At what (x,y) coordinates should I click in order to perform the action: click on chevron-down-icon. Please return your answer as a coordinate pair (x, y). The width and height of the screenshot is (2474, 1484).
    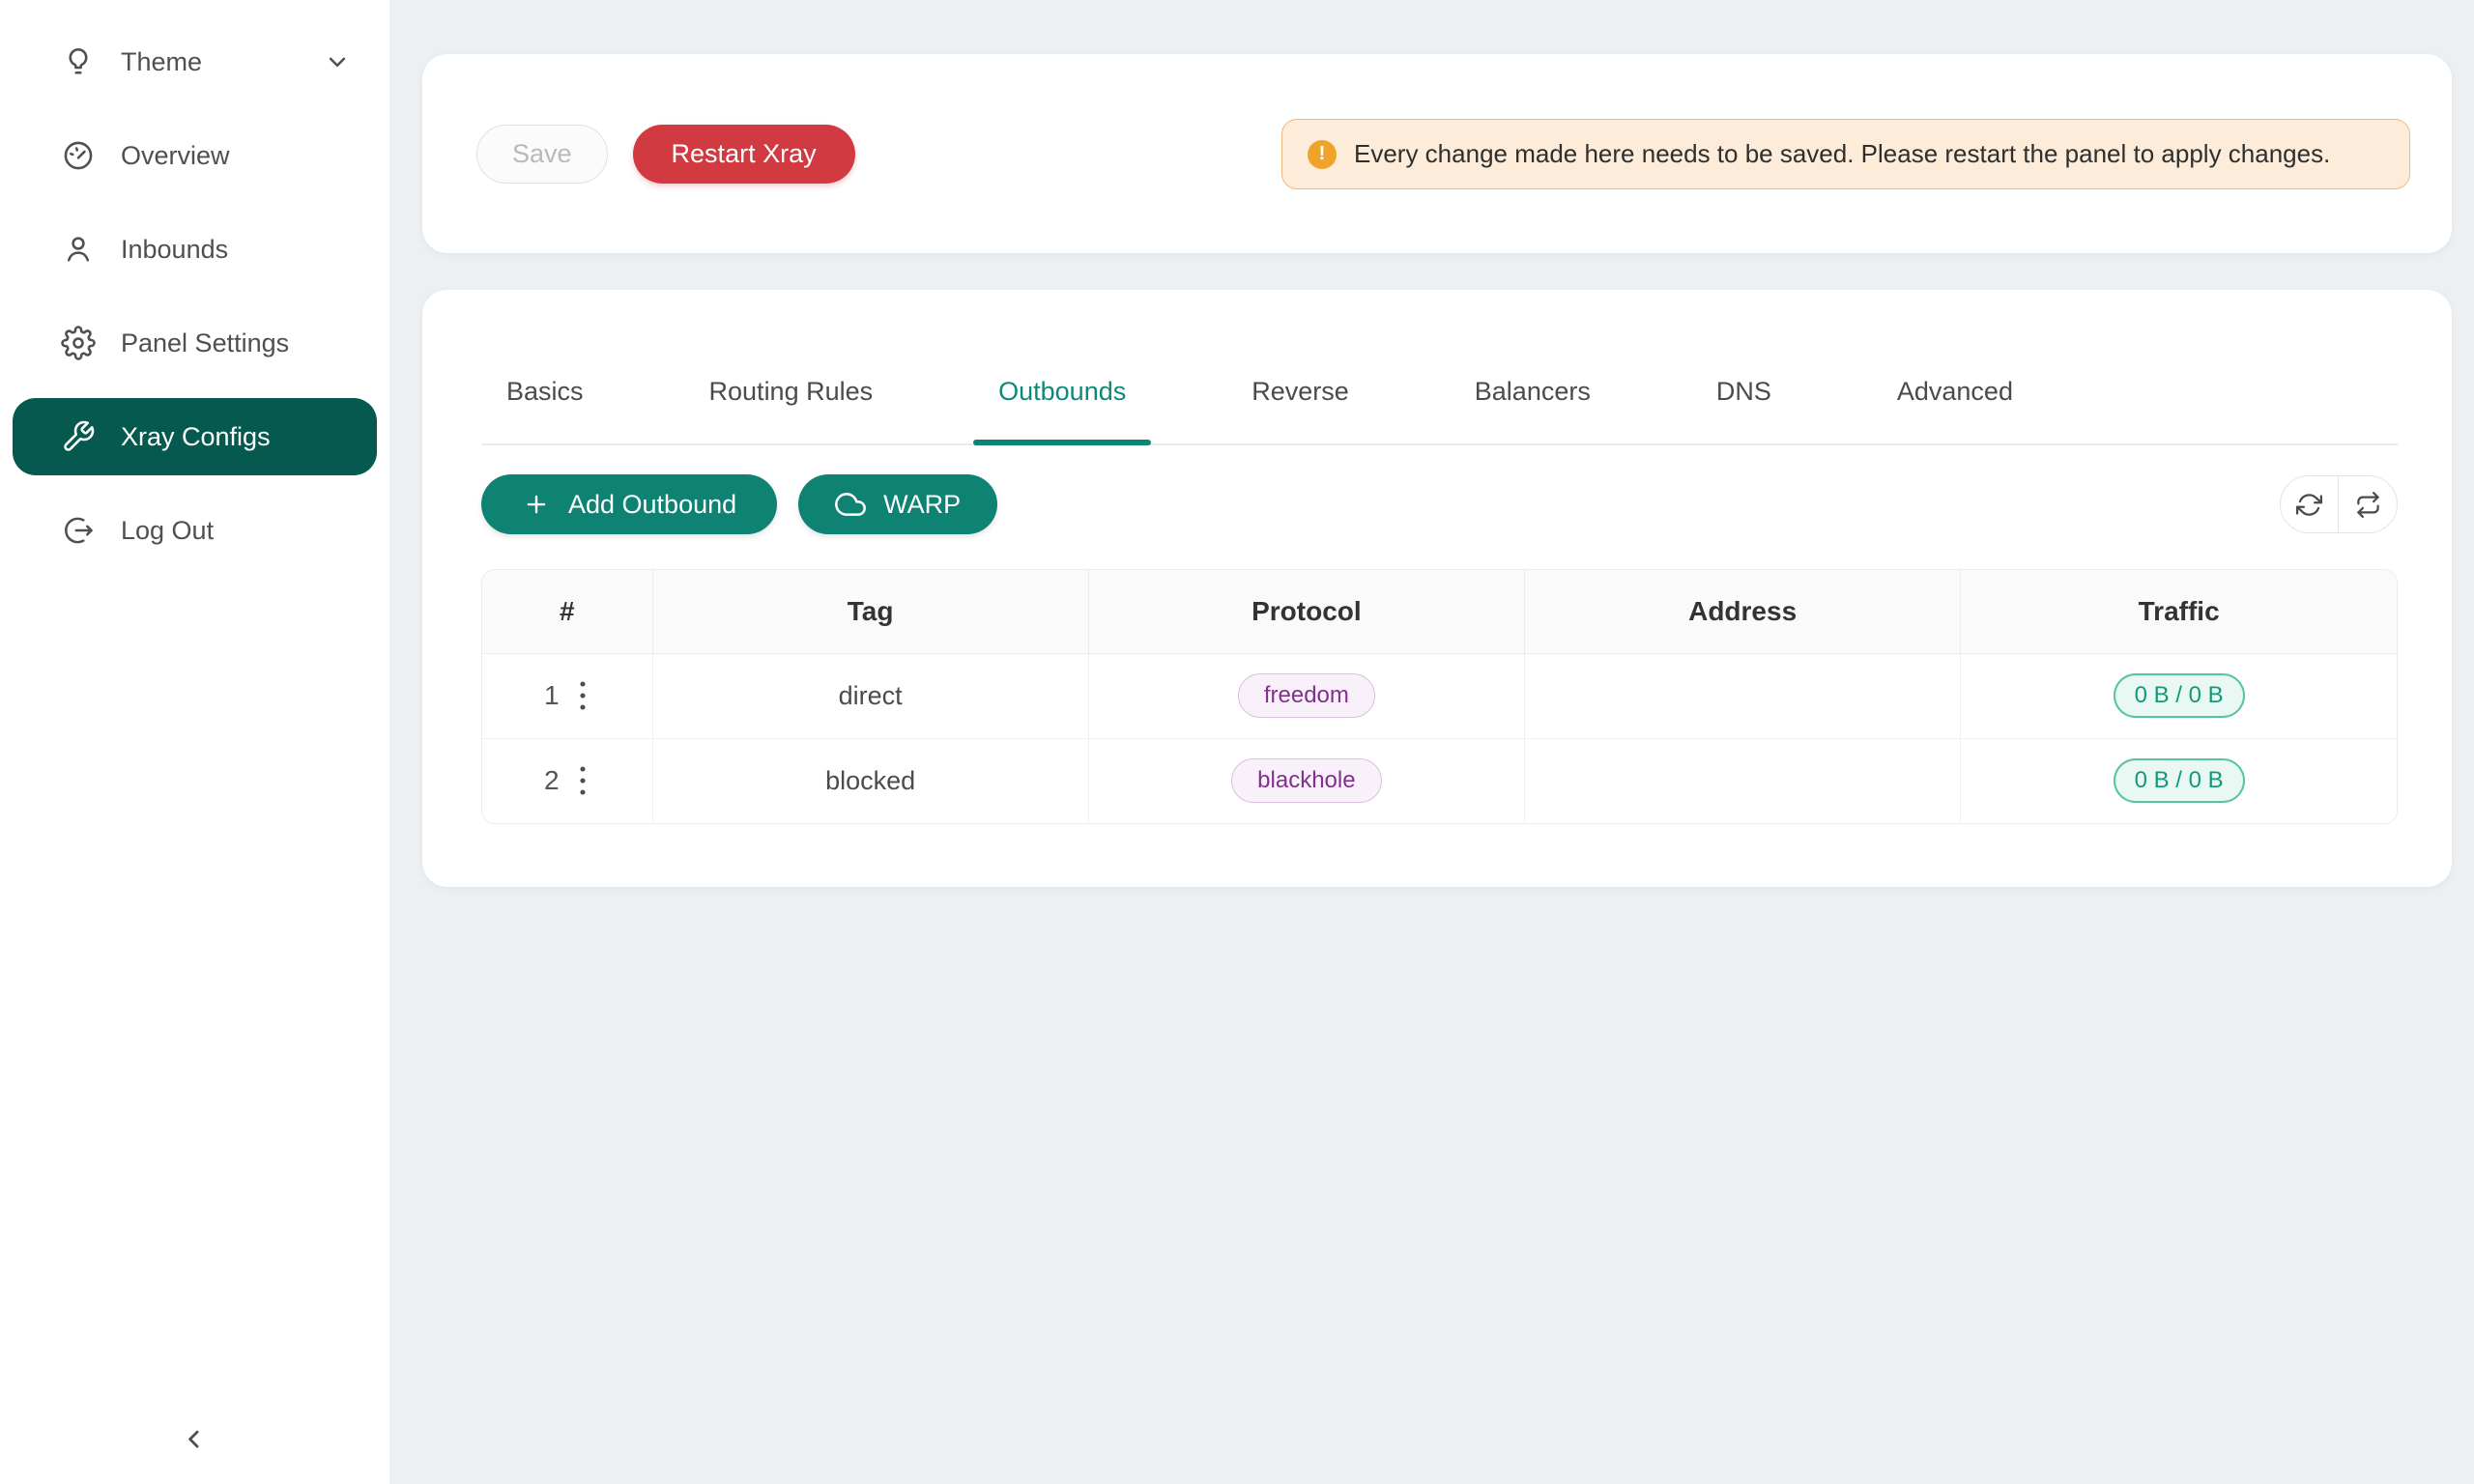
    Looking at the image, I should click on (338, 61).